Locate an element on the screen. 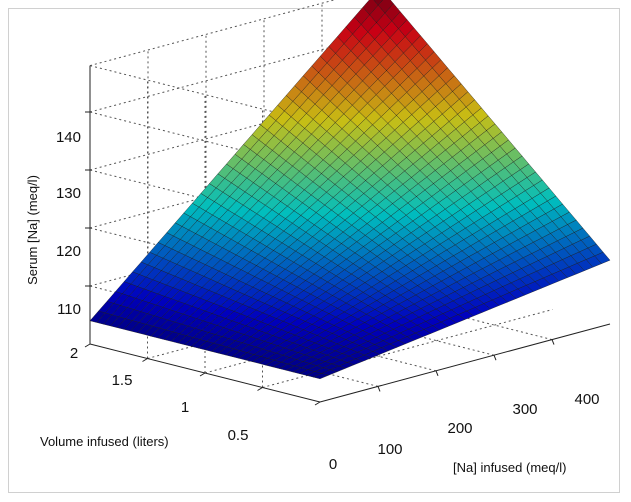 The width and height of the screenshot is (631, 502). x-tick-label: 200 is located at coordinates (459, 428).